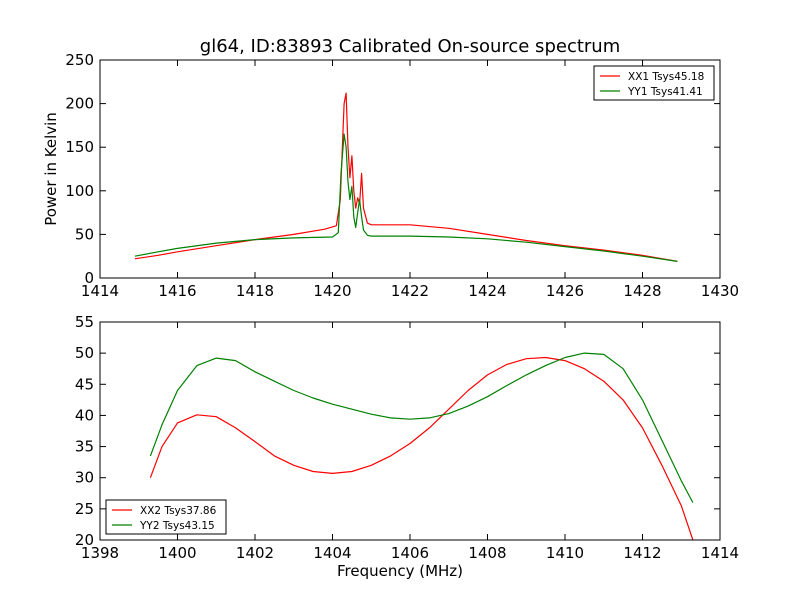  I want to click on x-tick-label: 1422, so click(410, 291).